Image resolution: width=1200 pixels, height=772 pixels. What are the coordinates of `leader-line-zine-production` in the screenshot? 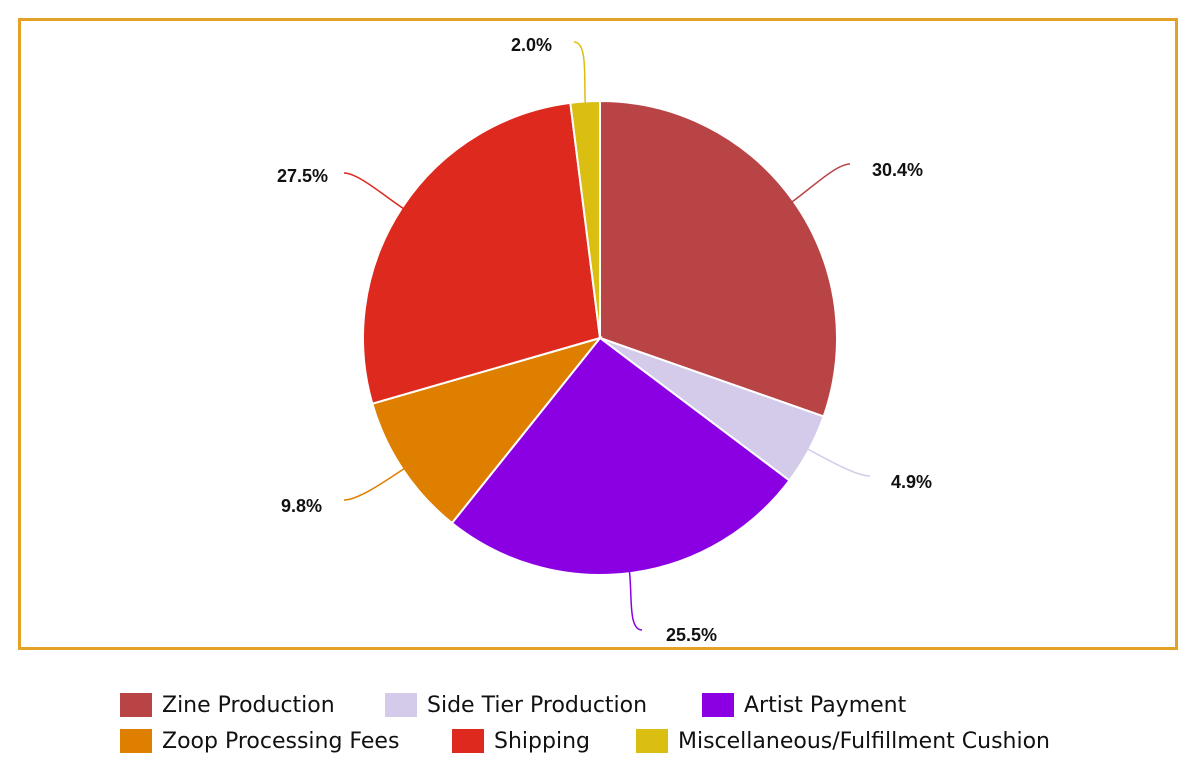 It's located at (820, 183).